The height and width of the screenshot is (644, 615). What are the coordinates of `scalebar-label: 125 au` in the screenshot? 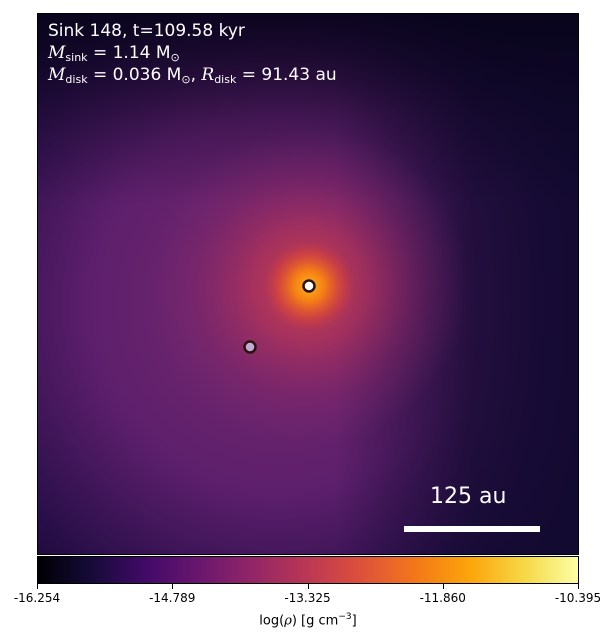 It's located at (468, 496).